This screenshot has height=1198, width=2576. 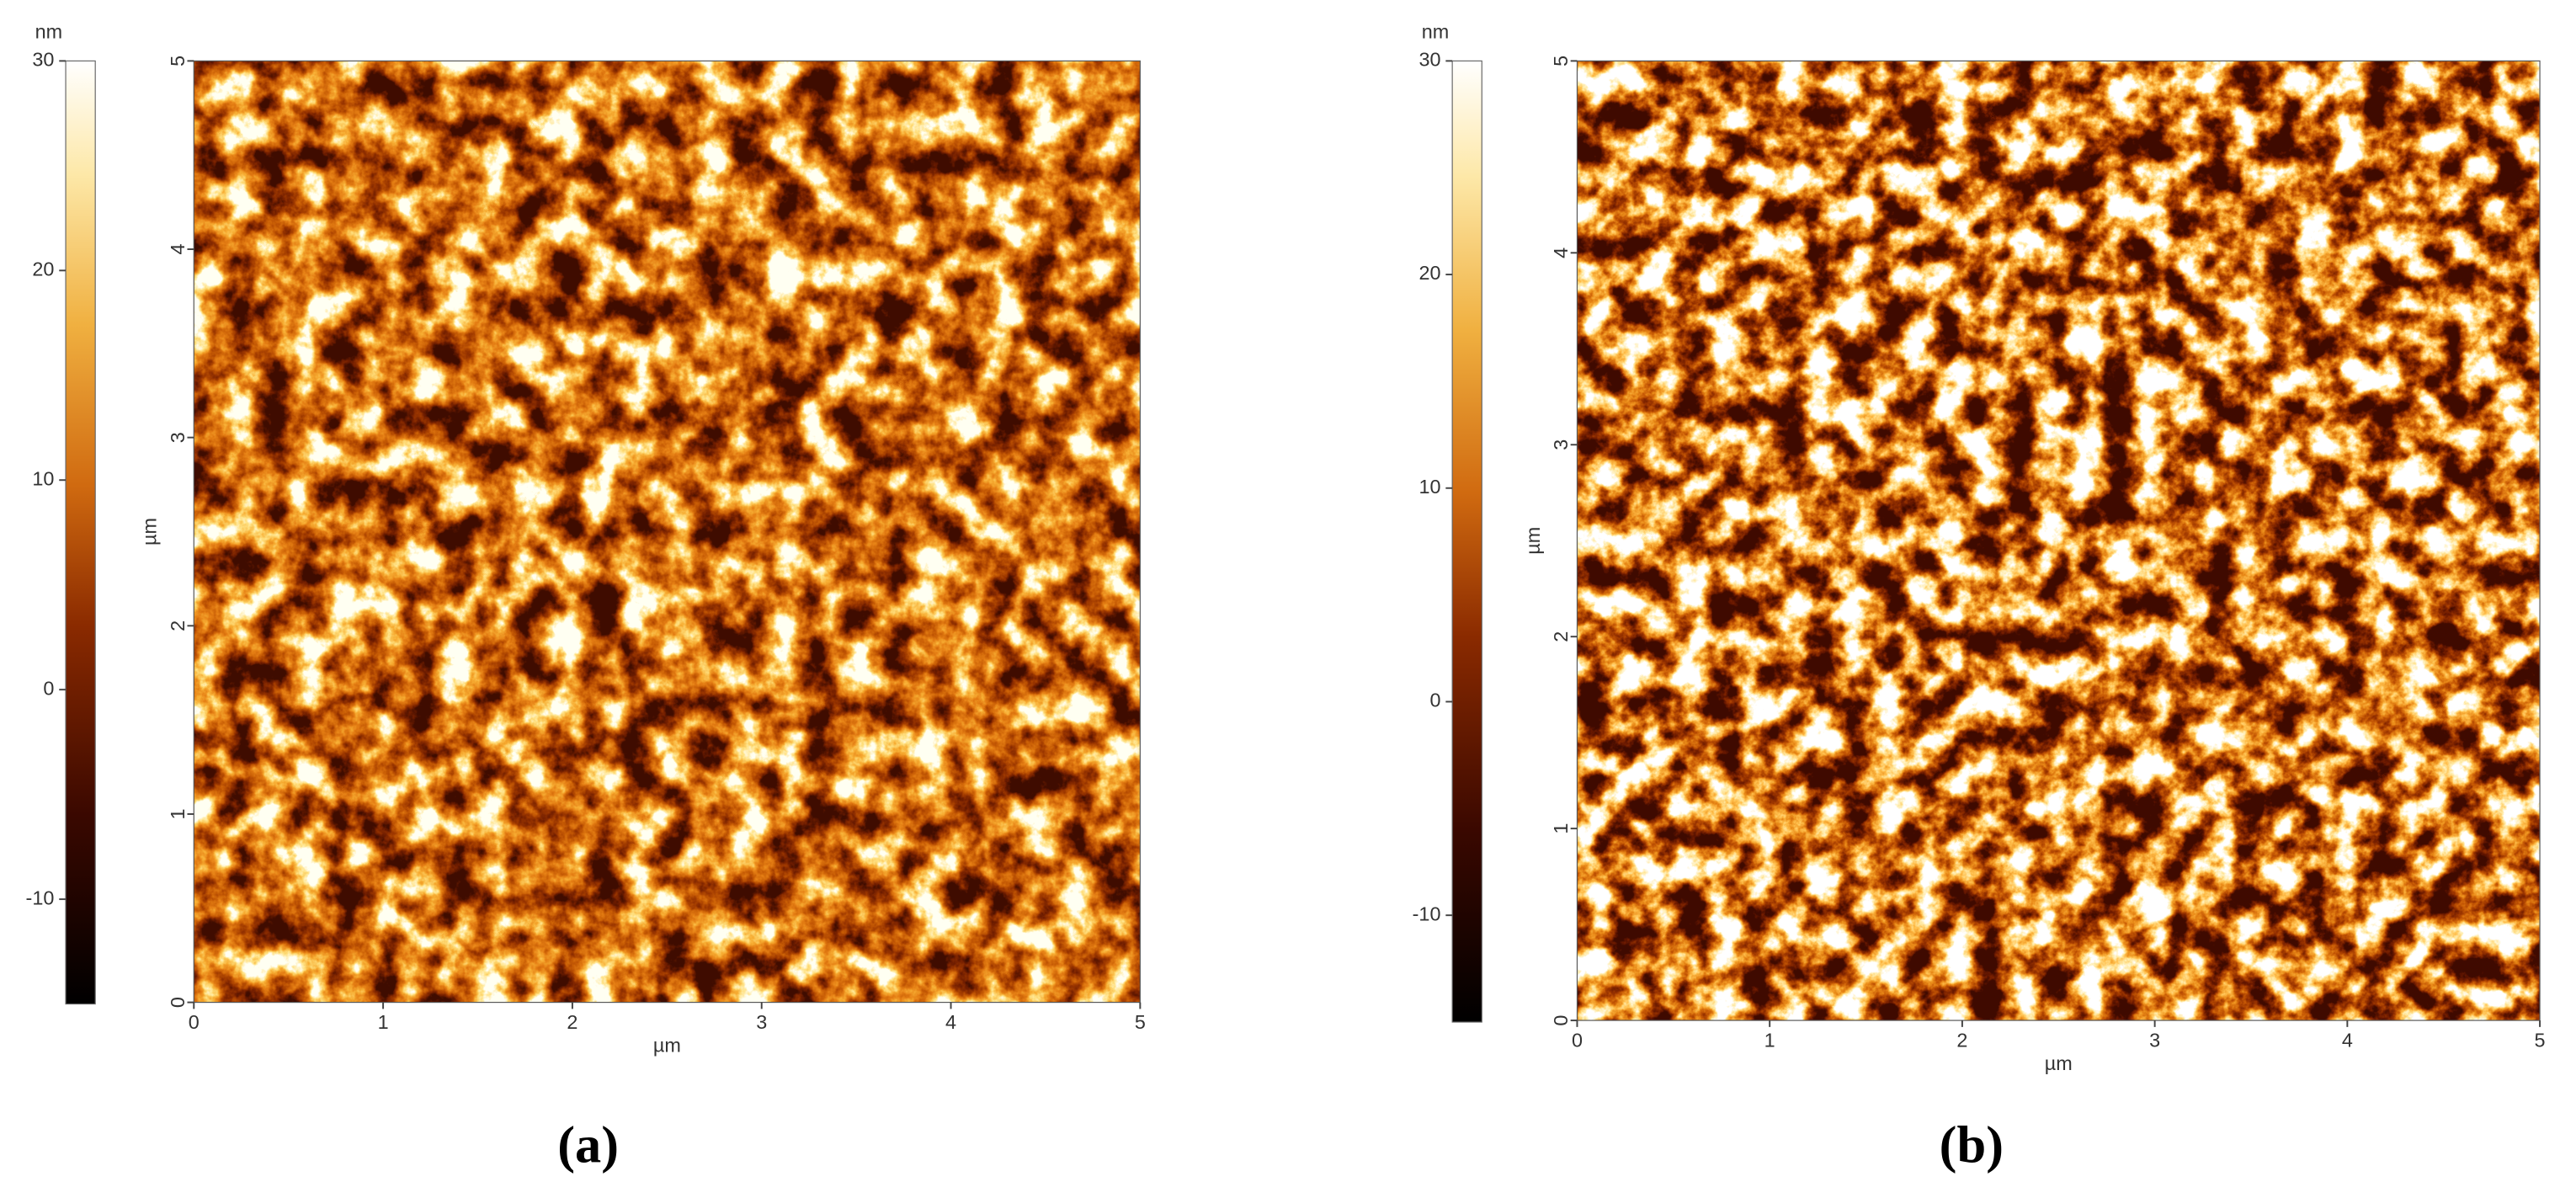 I want to click on panel-label: (b), so click(x=1972, y=1144).